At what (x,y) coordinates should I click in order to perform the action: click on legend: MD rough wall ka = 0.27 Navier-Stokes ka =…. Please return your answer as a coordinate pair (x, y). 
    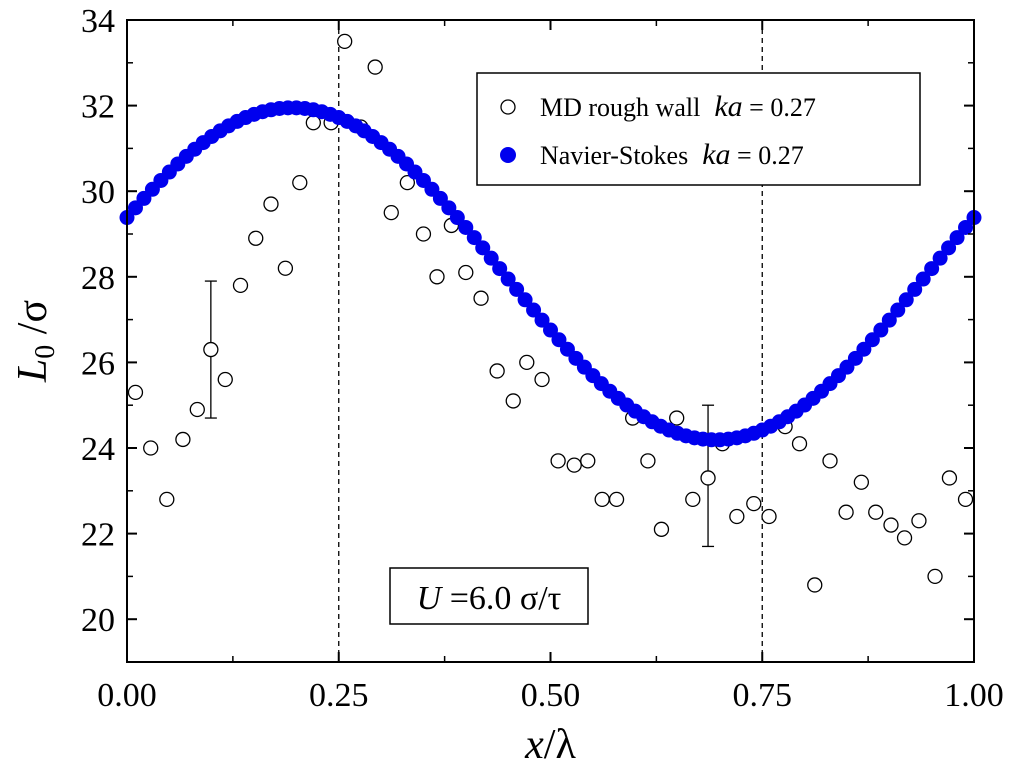
    Looking at the image, I should click on (698, 129).